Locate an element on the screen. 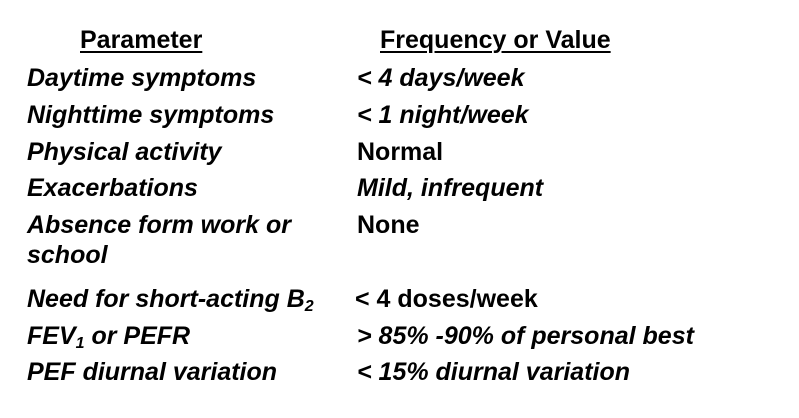  row-parameter: FEV1 or PEFR is located at coordinates (189, 336).